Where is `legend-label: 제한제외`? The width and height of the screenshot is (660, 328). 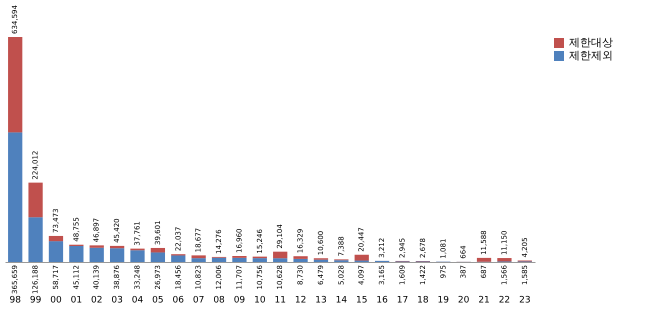
legend-label: 제한제외 is located at coordinates (591, 55).